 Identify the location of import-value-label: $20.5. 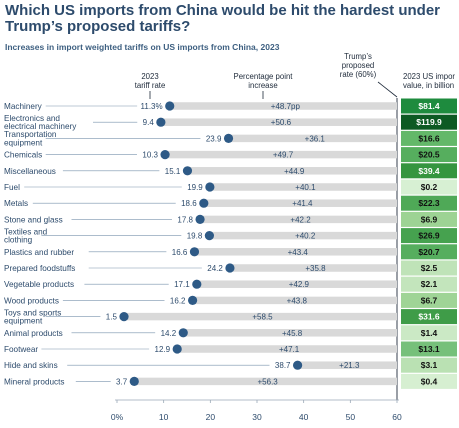
(429, 155).